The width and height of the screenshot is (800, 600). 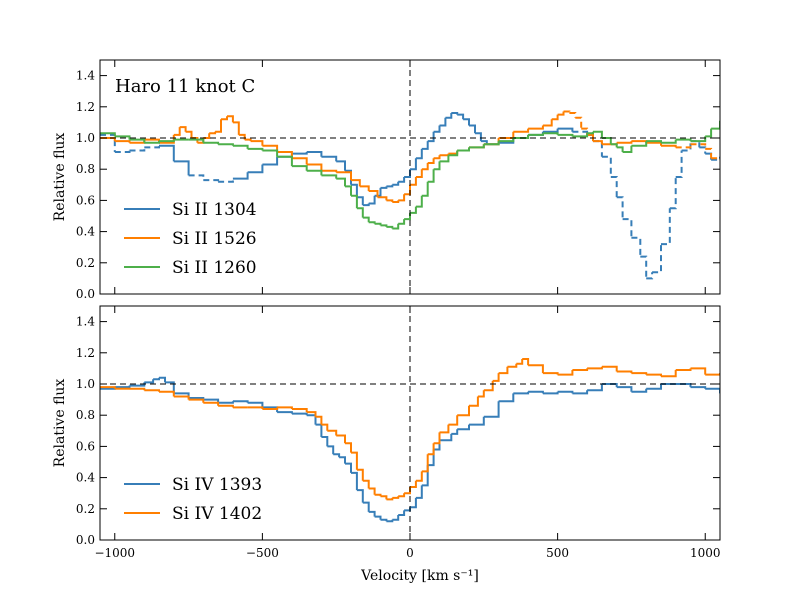 I want to click on y-tick-label: 0.8, so click(x=85, y=415).